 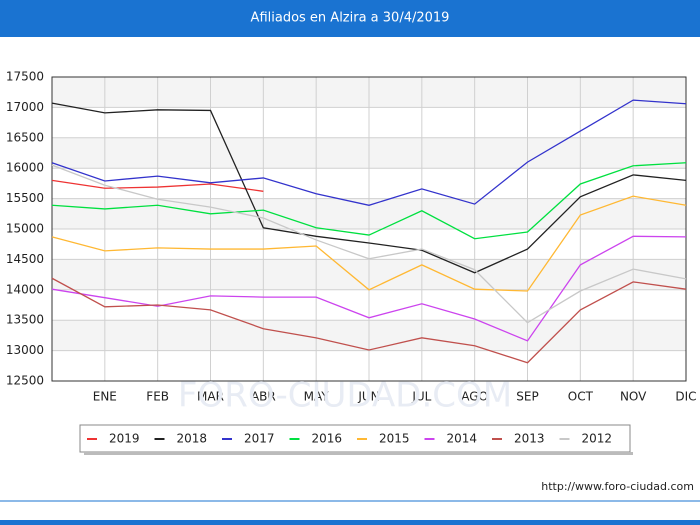 What do you see at coordinates (358, 453) in the screenshot?
I see `legend-shadow` at bounding box center [358, 453].